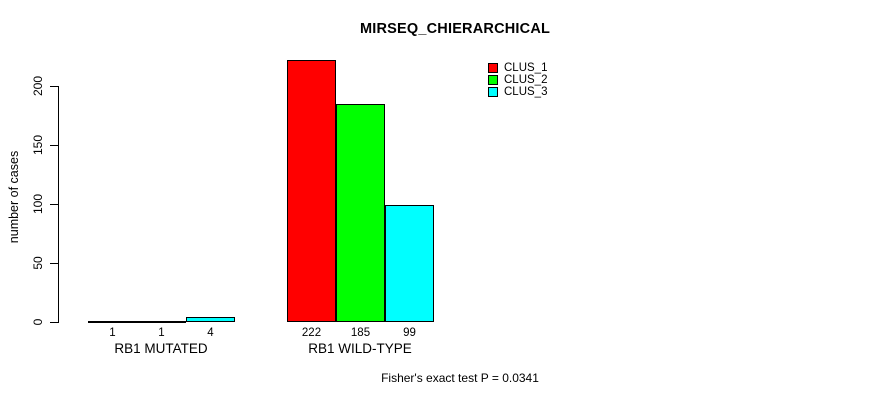 Image resolution: width=890 pixels, height=400 pixels. What do you see at coordinates (38, 86) in the screenshot?
I see `y-axis-tick-label-text: 200` at bounding box center [38, 86].